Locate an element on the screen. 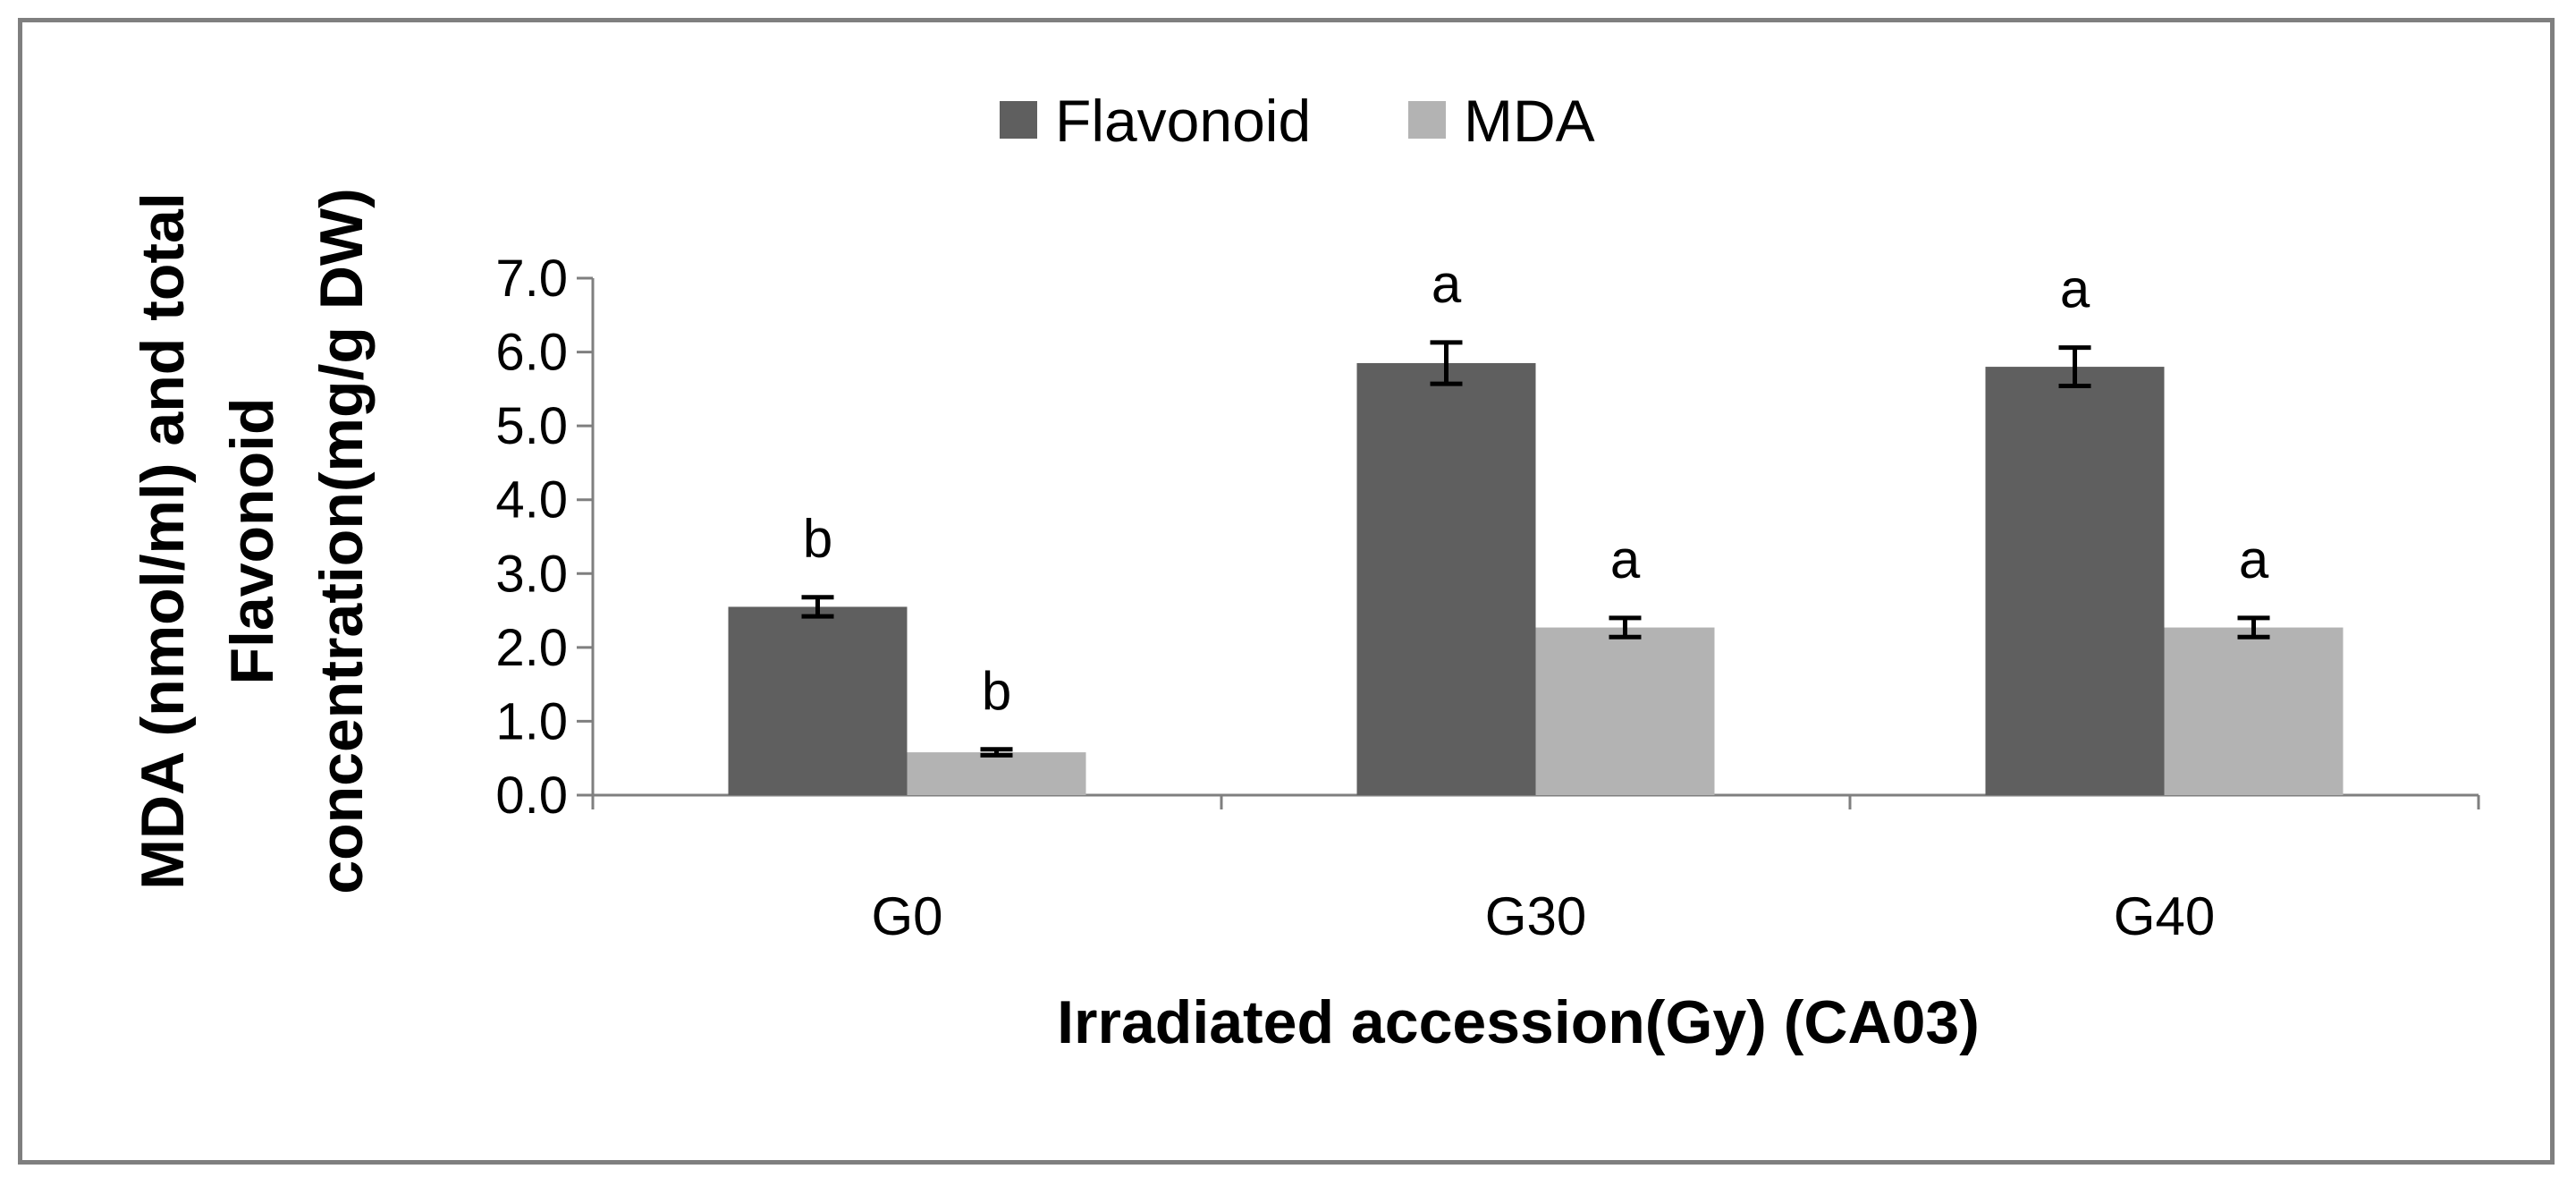 This screenshot has height=1186, width=2576. y-tick-label: 5.0 is located at coordinates (531, 426).